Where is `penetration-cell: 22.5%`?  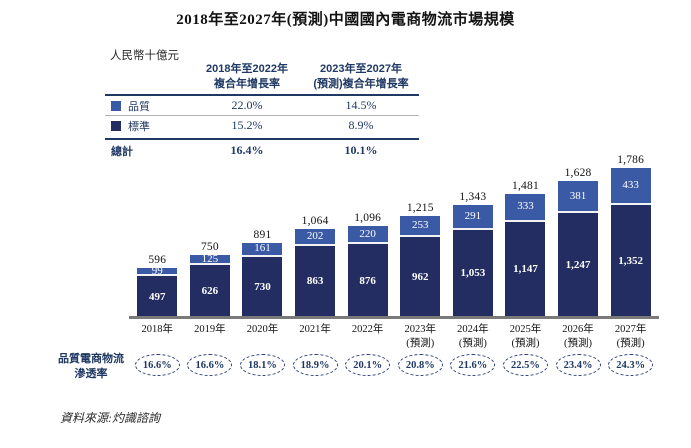
penetration-cell: 22.5% is located at coordinates (525, 365).